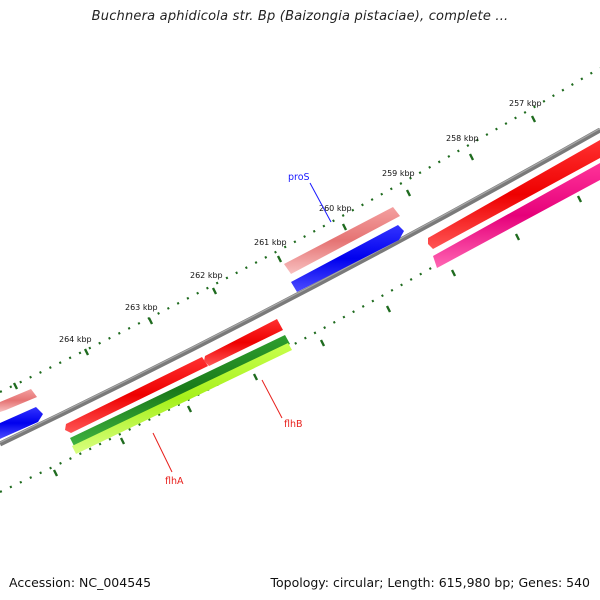 The height and width of the screenshot is (600, 600). Describe the element at coordinates (80, 582) in the screenshot. I see `accession-text: Accession: NC_004545` at that location.